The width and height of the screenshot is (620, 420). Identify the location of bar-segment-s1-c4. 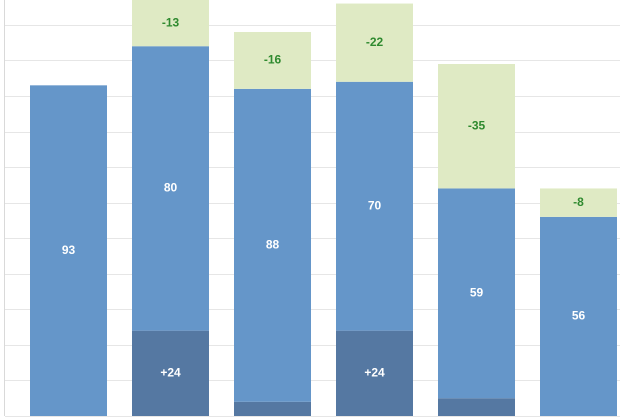
(476, 293).